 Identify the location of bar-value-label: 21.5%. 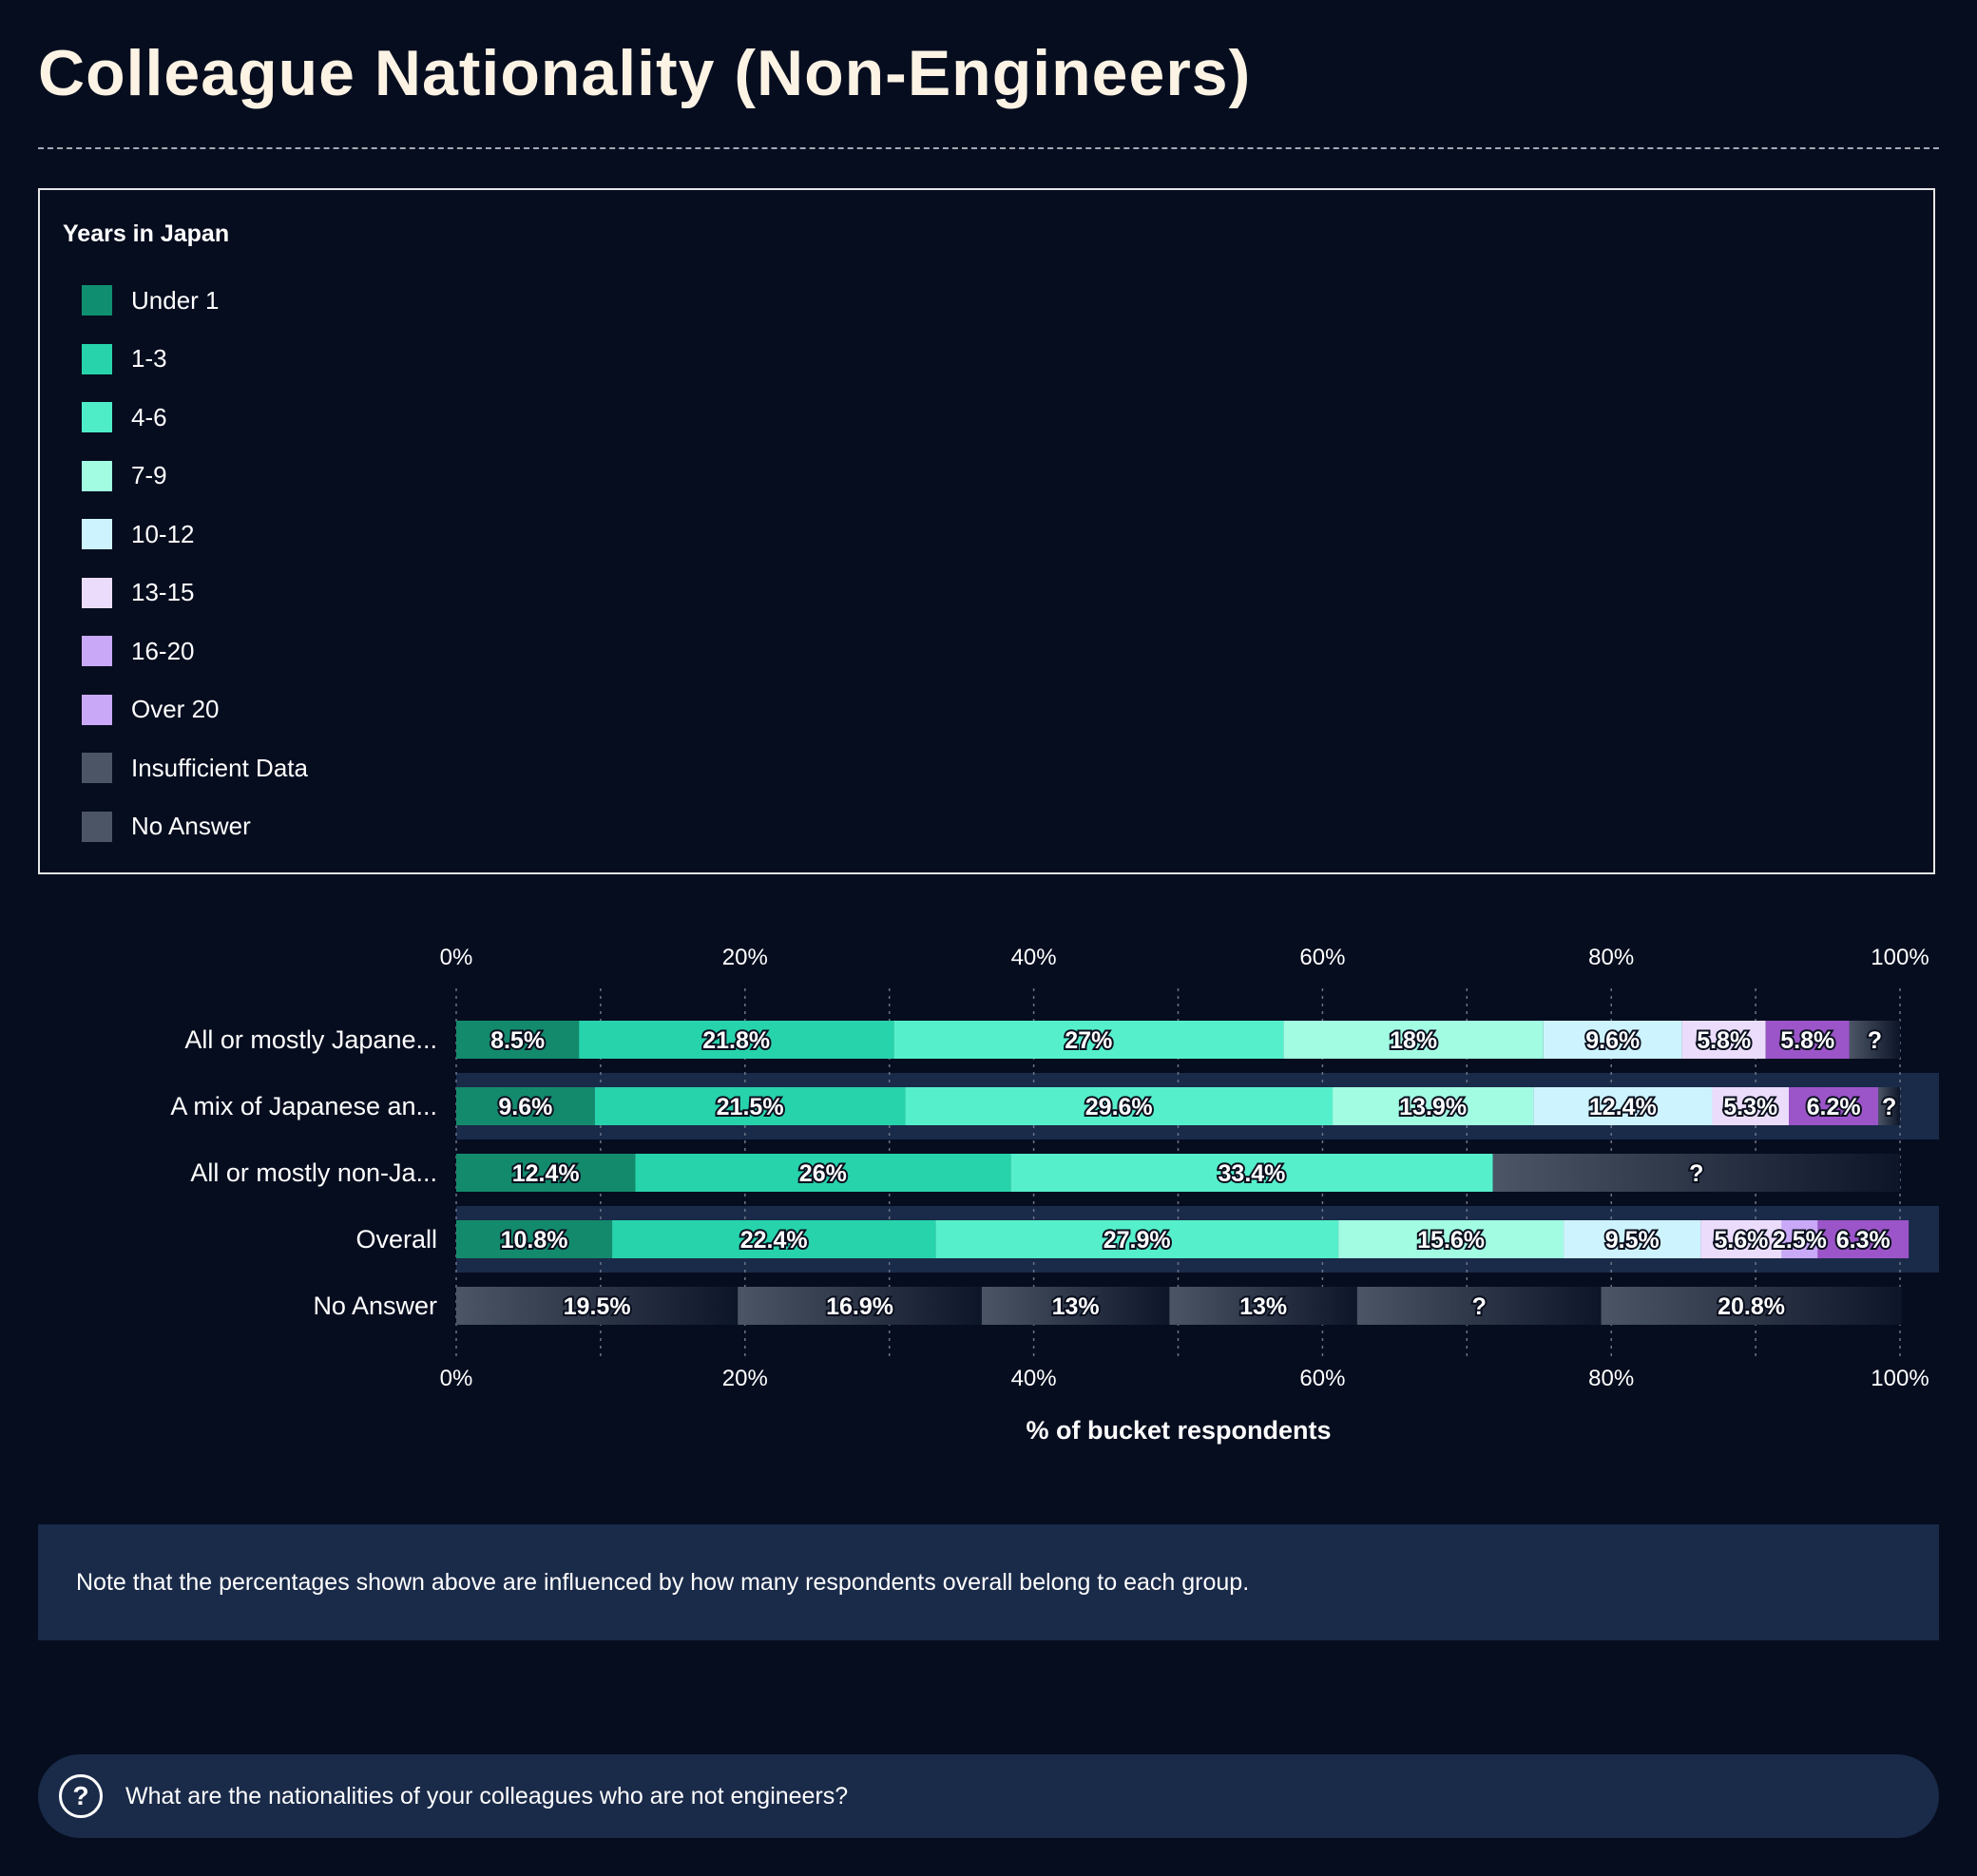
(750, 1107).